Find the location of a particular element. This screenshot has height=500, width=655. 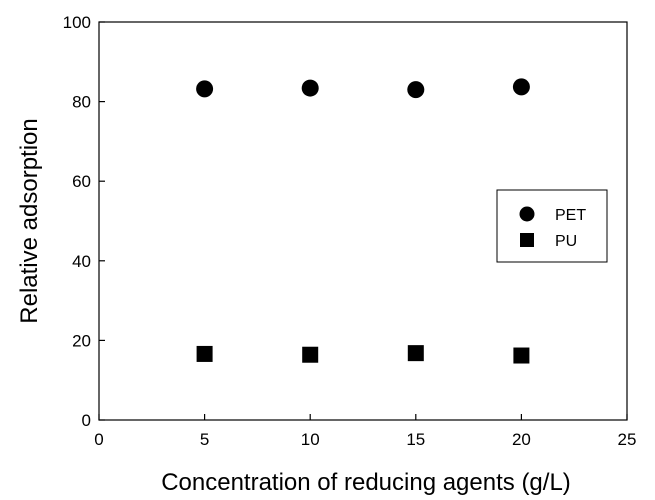

y-axis-ticks: 0 20 40 60 80 100 is located at coordinates (84, 221).